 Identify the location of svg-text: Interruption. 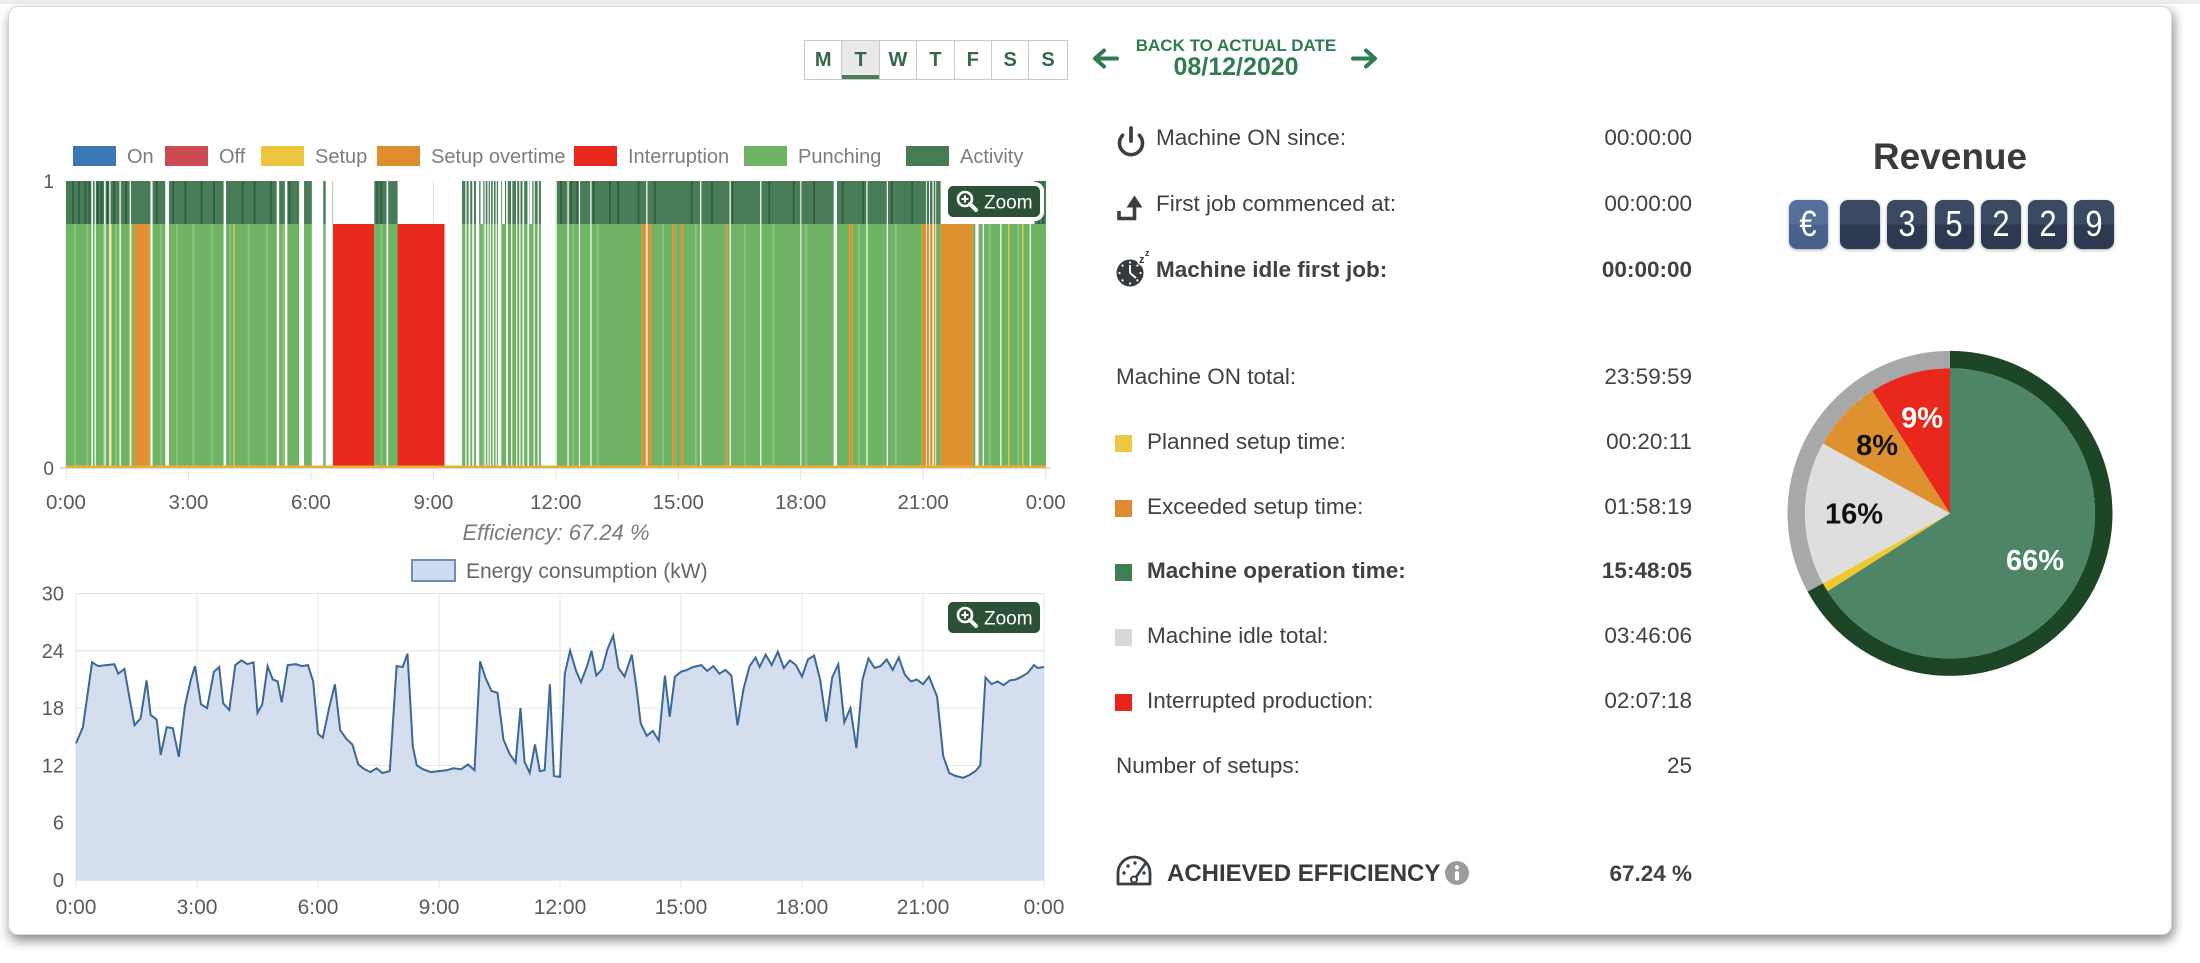
(678, 157).